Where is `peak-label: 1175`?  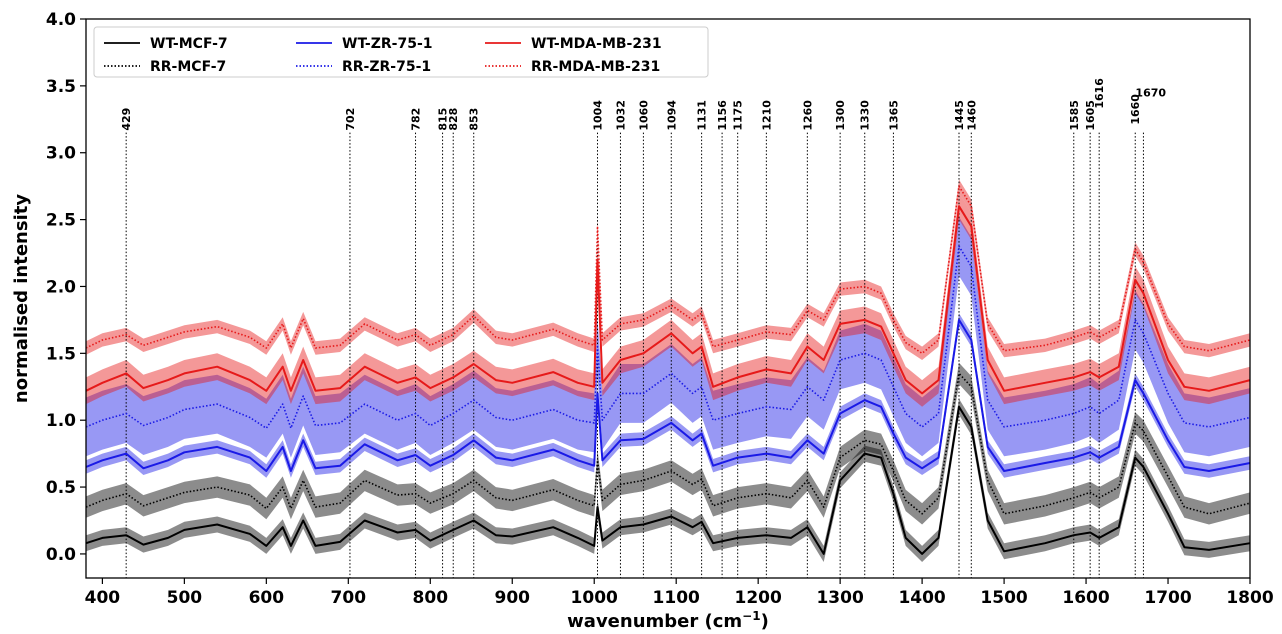
peak-label: 1175 is located at coordinates (738, 115).